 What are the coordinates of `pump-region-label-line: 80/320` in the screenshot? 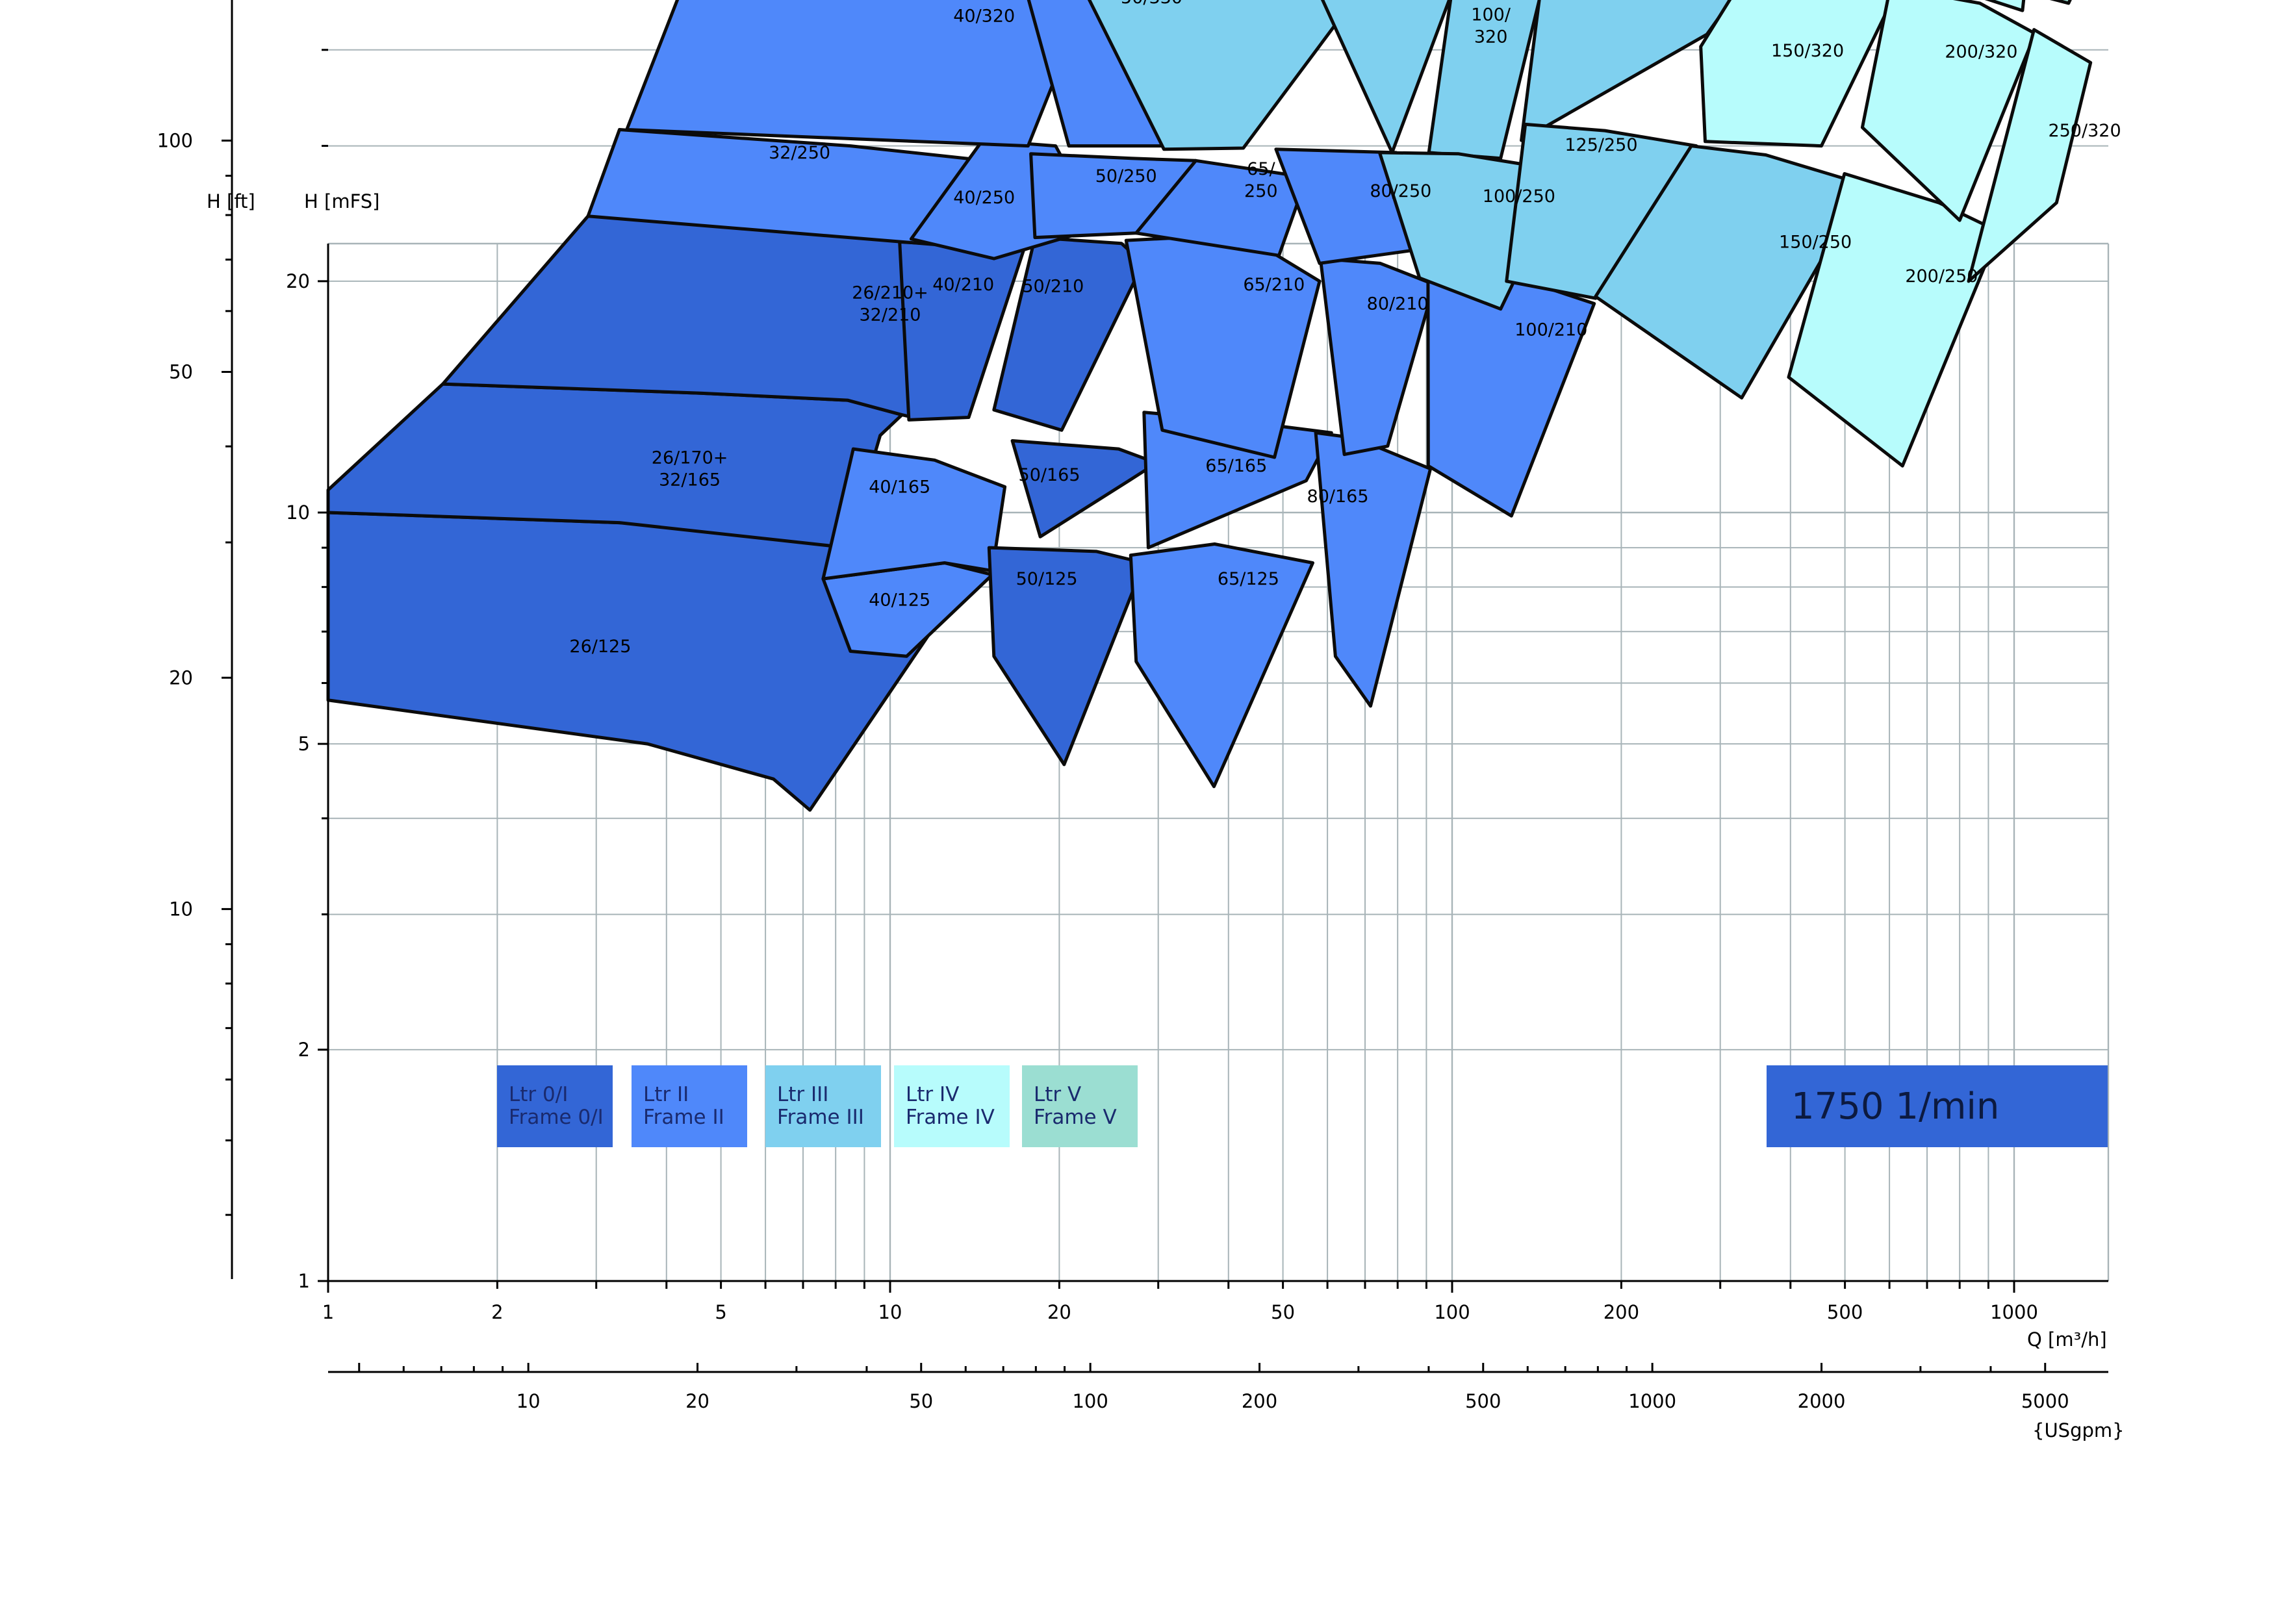 It's located at (1409, 1).